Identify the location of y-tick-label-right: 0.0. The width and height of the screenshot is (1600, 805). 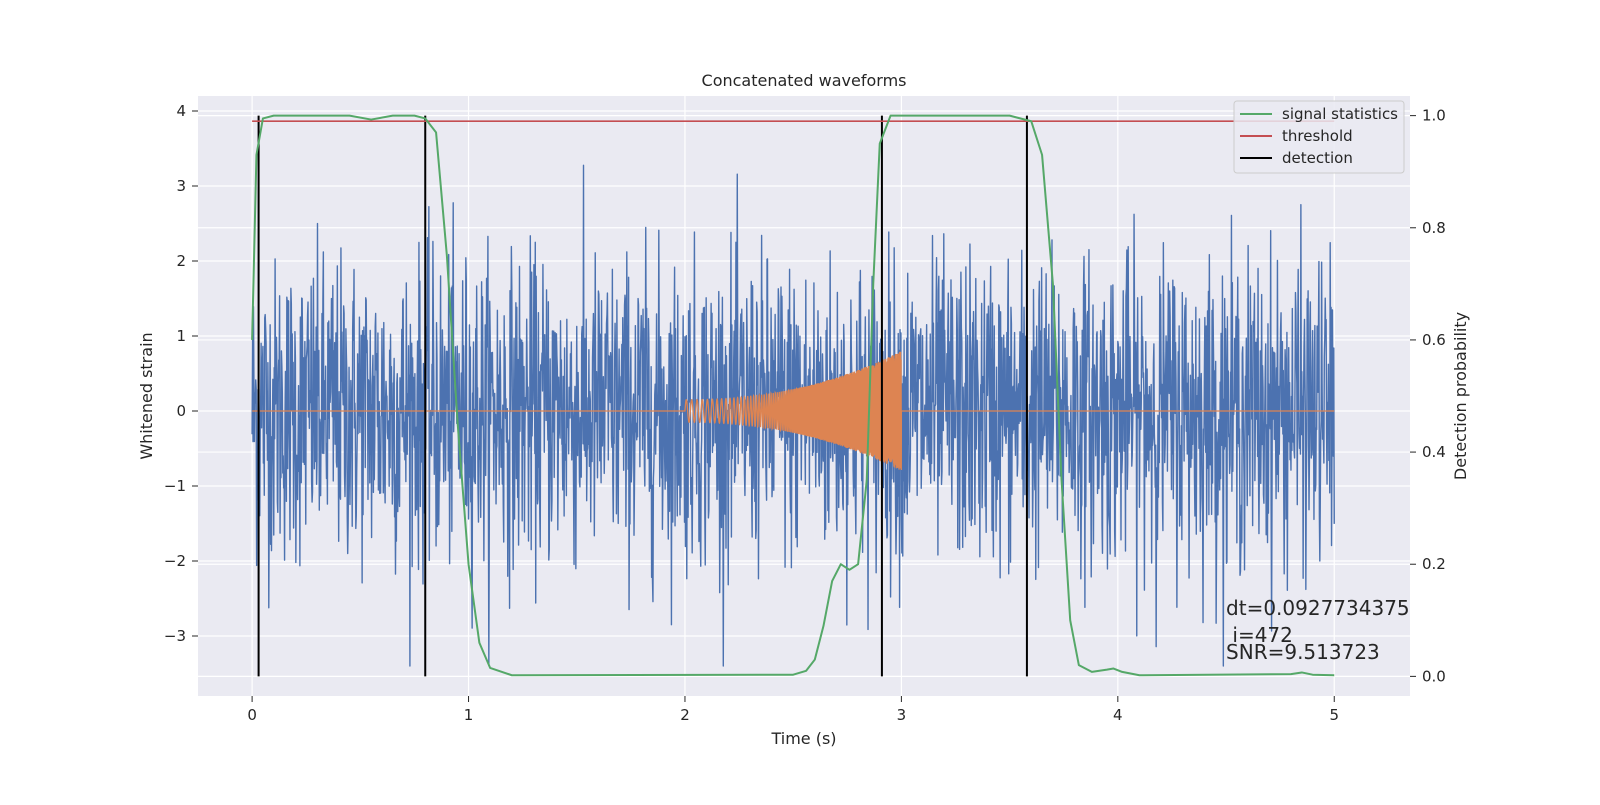
(1434, 676).